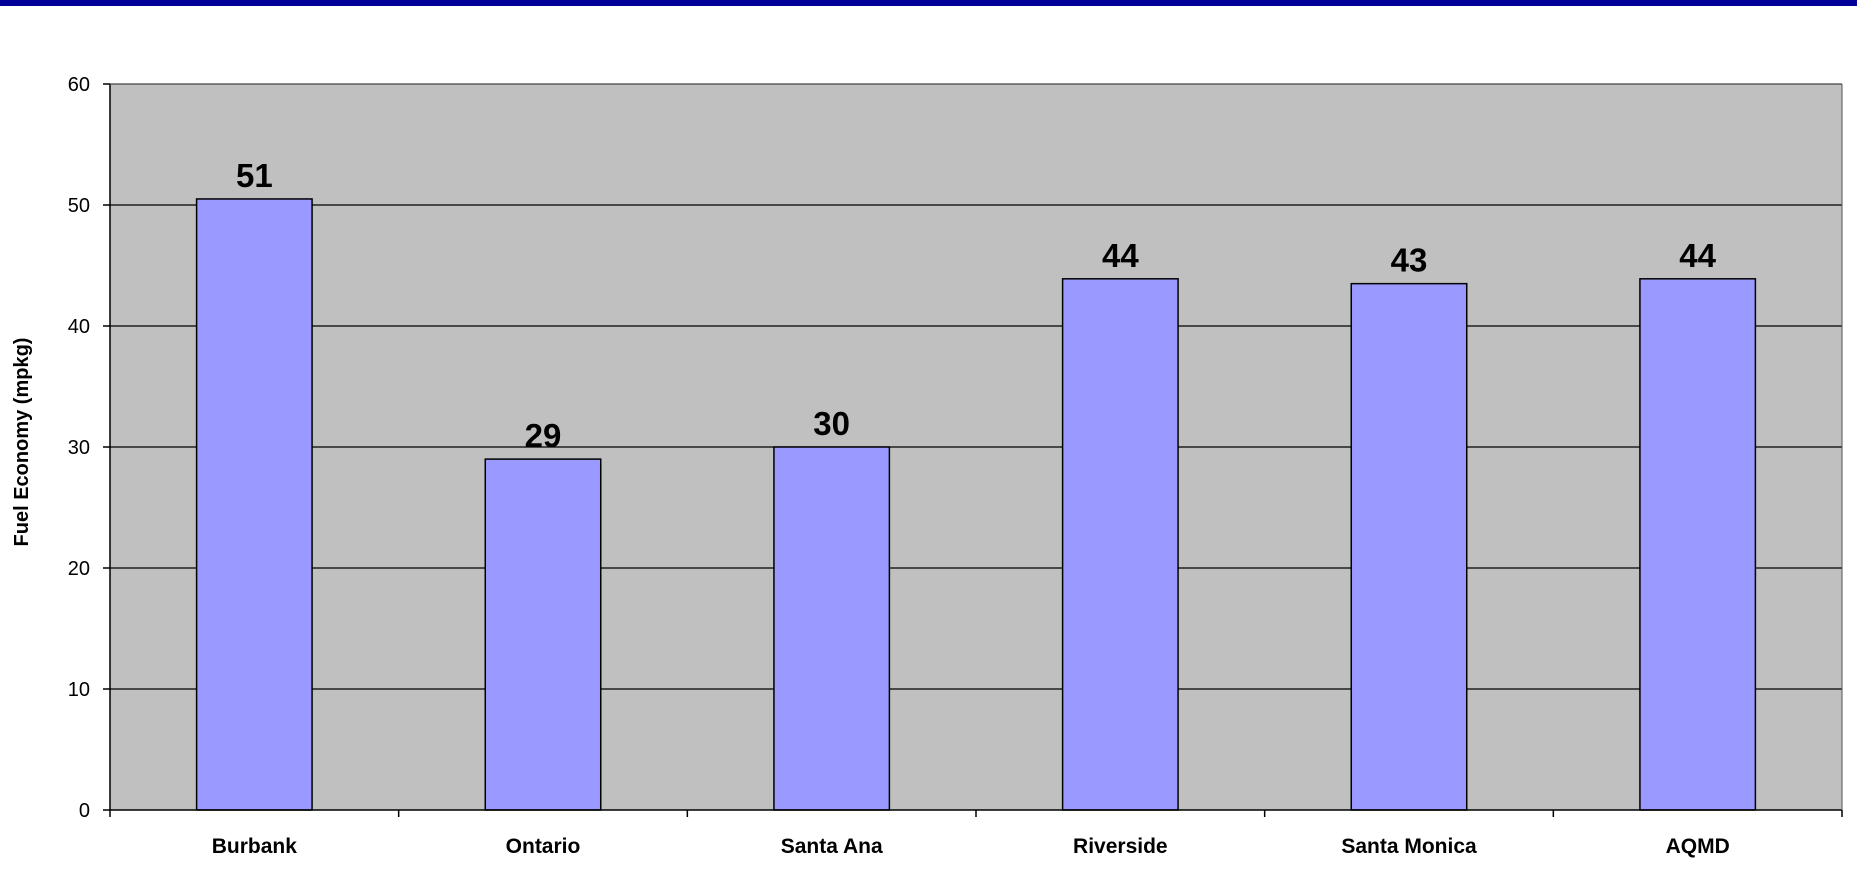  I want to click on y-axis-title: Fuel Economy (mpkg), so click(22, 442).